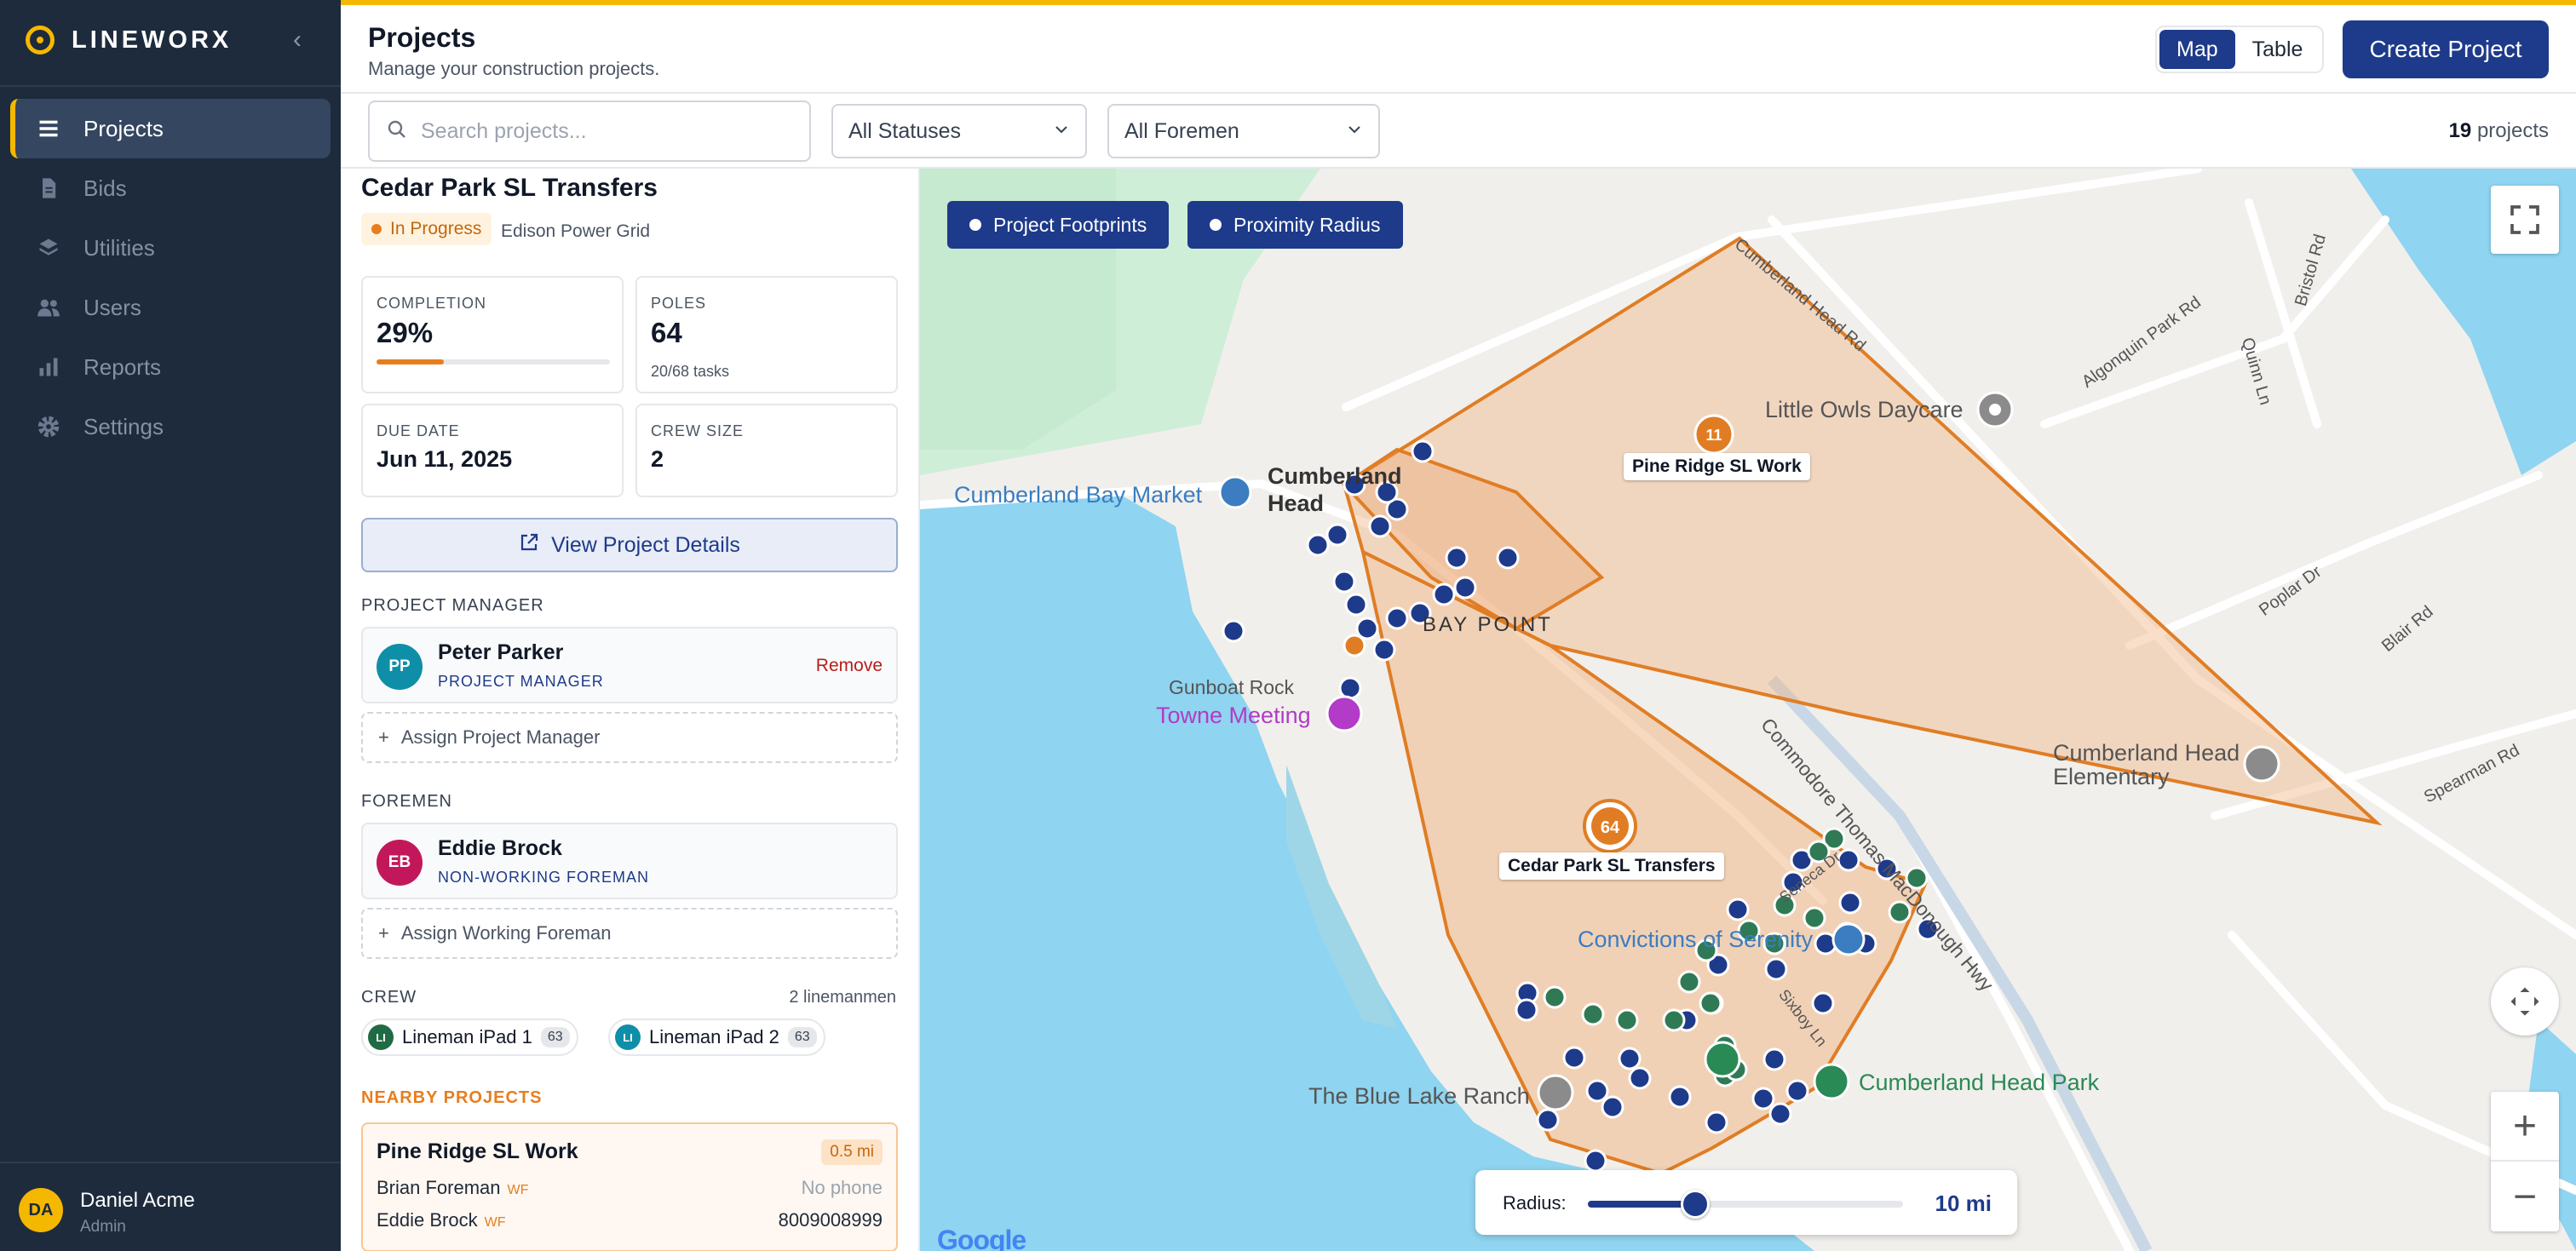 This screenshot has width=2576, height=1251. Describe the element at coordinates (478, 1151) in the screenshot. I see `nearby-project-name: Pine Ridge SL Work` at that location.